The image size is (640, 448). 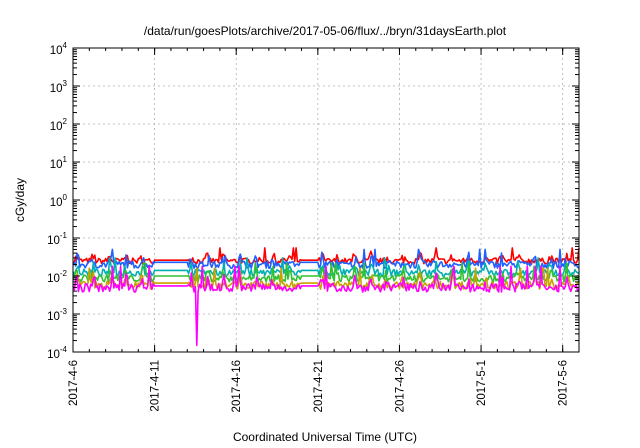 I want to click on y-tick-label: 10⁴, so click(x=59, y=49).